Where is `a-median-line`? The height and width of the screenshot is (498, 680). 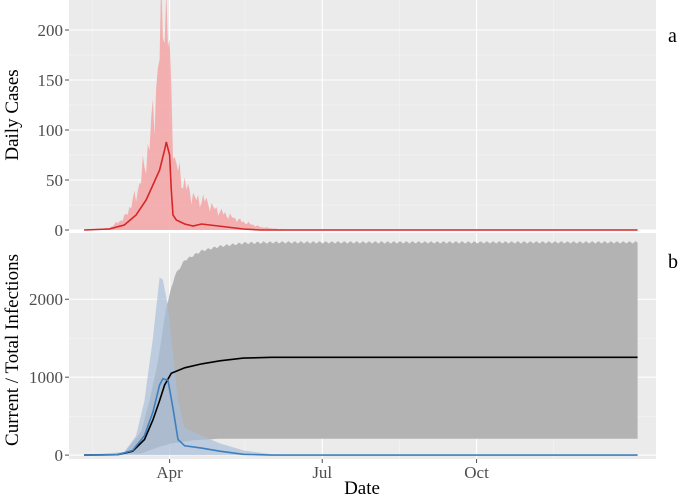 a-median-line is located at coordinates (361, 186).